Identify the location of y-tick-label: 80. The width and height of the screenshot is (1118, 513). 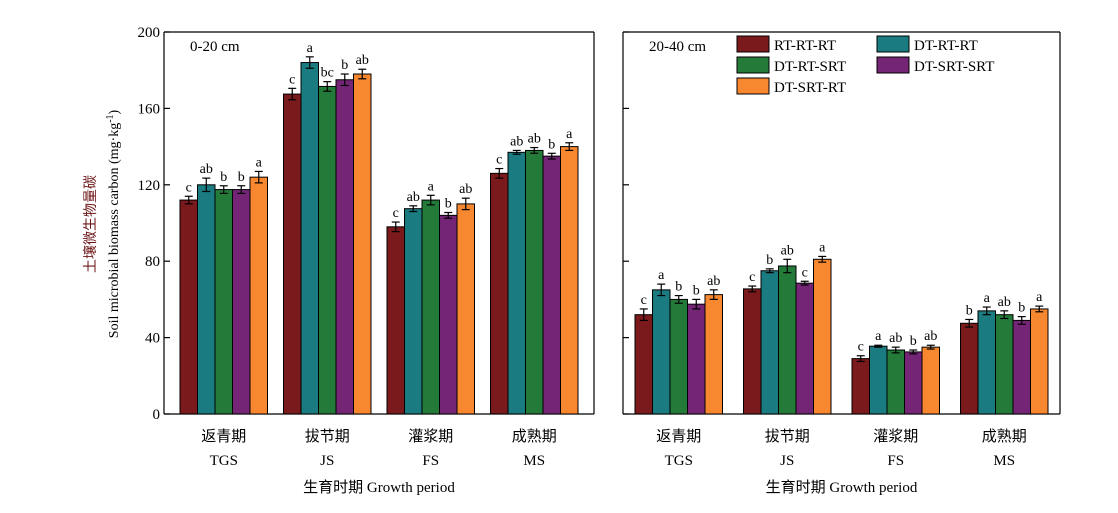
(152, 262).